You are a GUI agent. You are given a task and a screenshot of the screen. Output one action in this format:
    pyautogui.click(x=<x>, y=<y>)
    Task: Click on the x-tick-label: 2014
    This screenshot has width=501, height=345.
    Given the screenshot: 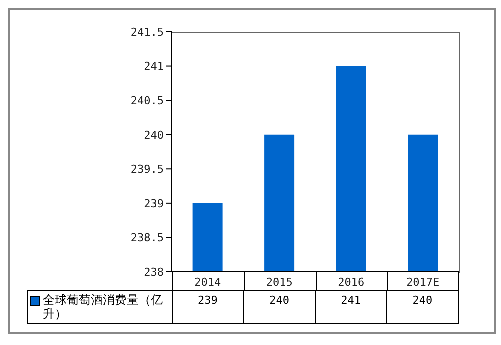 What is the action you would take?
    pyautogui.click(x=208, y=282)
    